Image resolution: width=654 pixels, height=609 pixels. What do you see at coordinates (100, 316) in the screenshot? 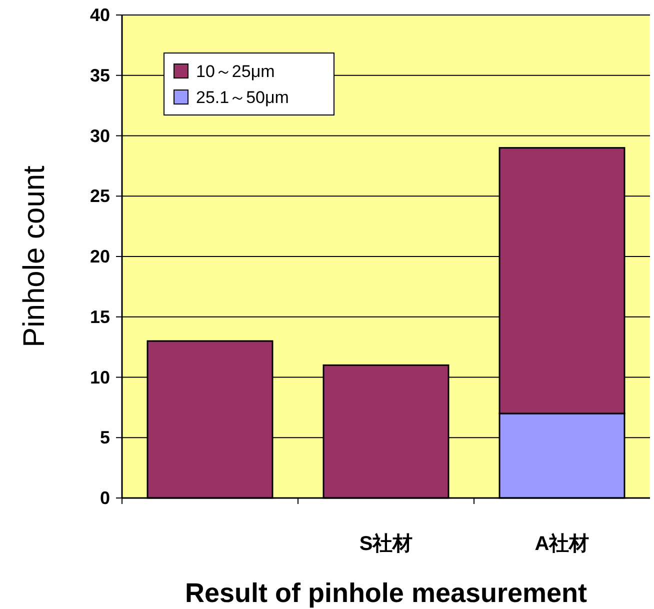
I see `y-tick-label: 15` at bounding box center [100, 316].